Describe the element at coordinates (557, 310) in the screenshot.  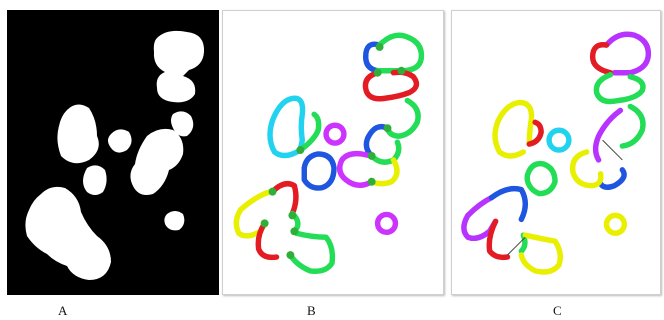
I see `caption-c: C` at that location.